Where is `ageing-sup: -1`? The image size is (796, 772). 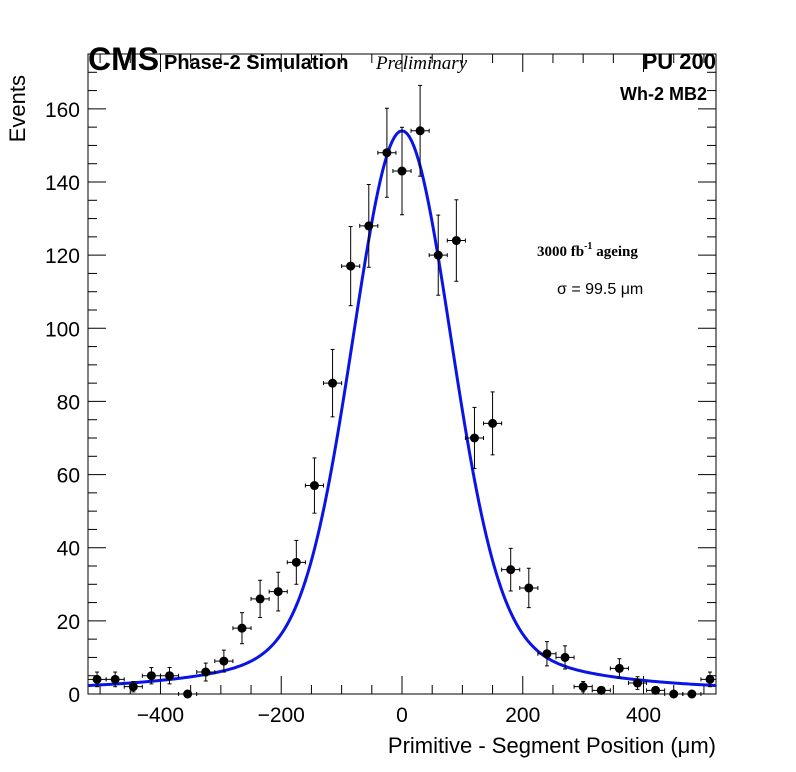 ageing-sup: -1 is located at coordinates (588, 246).